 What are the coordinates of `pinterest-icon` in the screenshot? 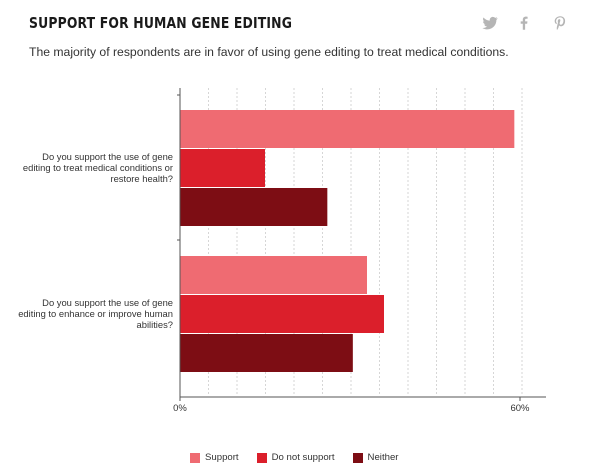 It's located at (560, 23).